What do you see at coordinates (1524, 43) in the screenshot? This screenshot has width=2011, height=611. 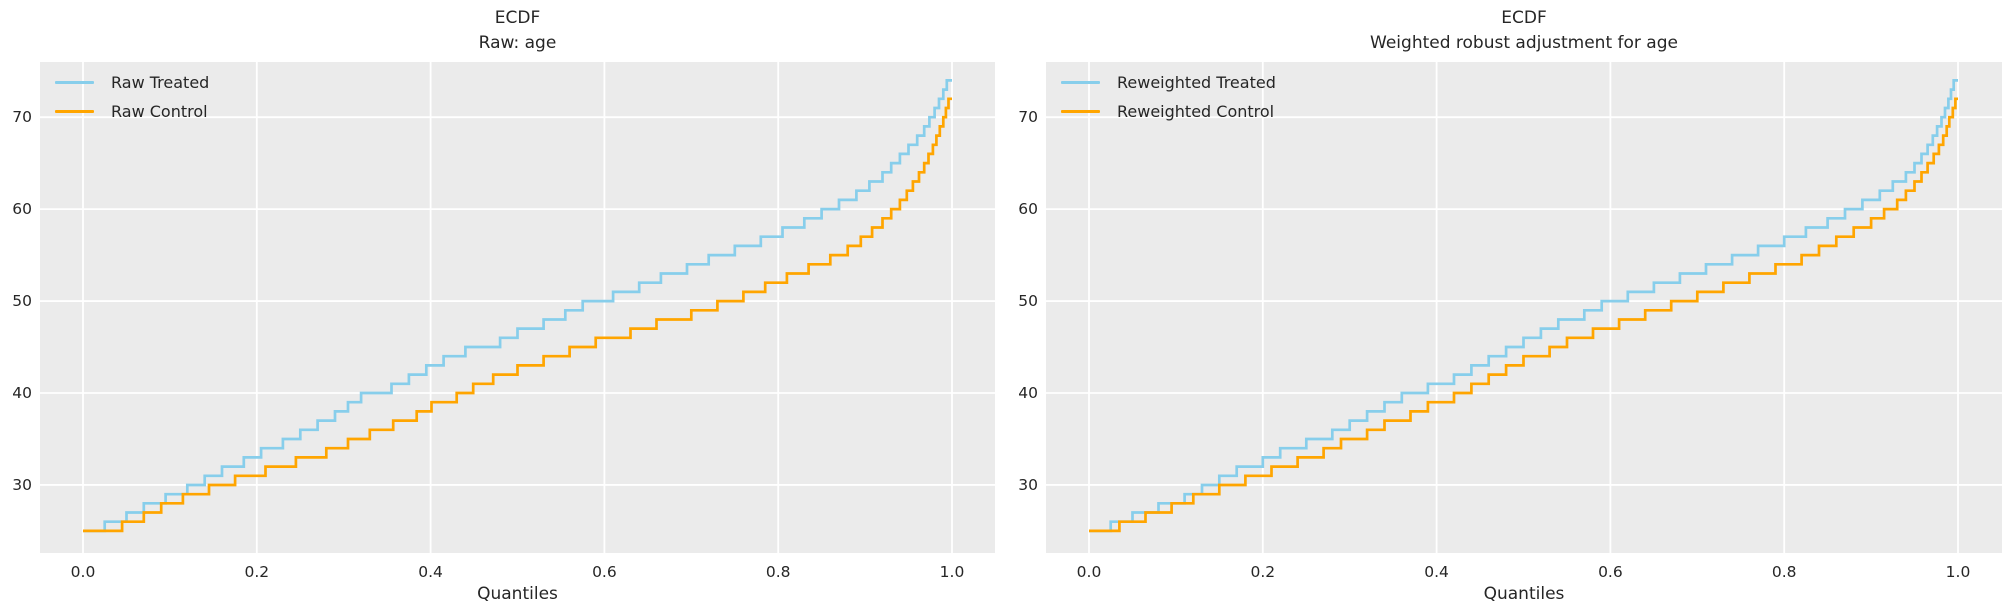 I see `chart-subtitle: Weighted robust adjustment for age` at bounding box center [1524, 43].